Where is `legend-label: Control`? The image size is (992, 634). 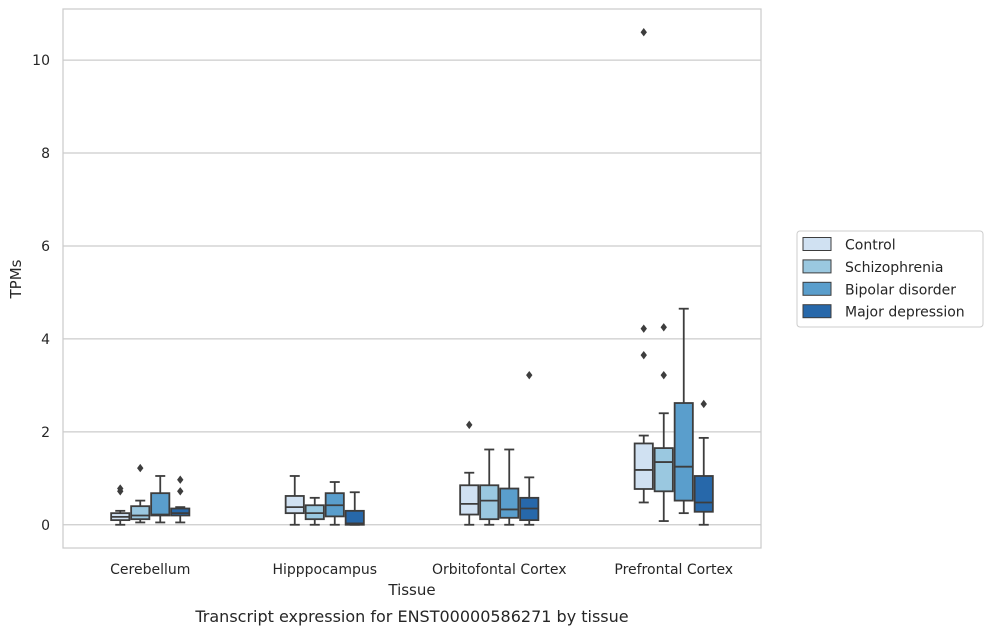
legend-label: Control is located at coordinates (870, 246).